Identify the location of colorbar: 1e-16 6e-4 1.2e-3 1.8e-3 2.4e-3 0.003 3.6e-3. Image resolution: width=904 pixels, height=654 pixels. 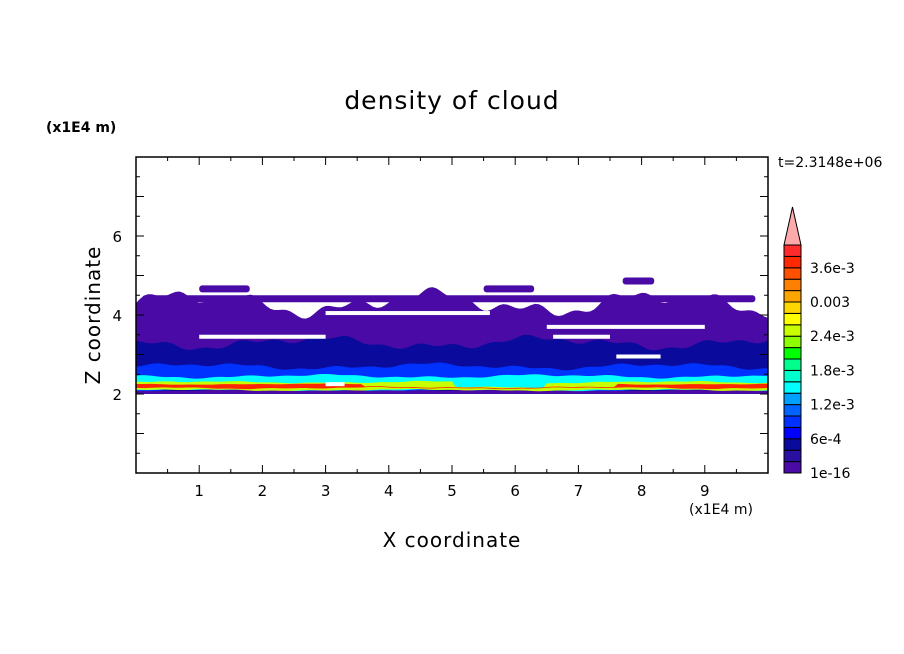
(819, 344).